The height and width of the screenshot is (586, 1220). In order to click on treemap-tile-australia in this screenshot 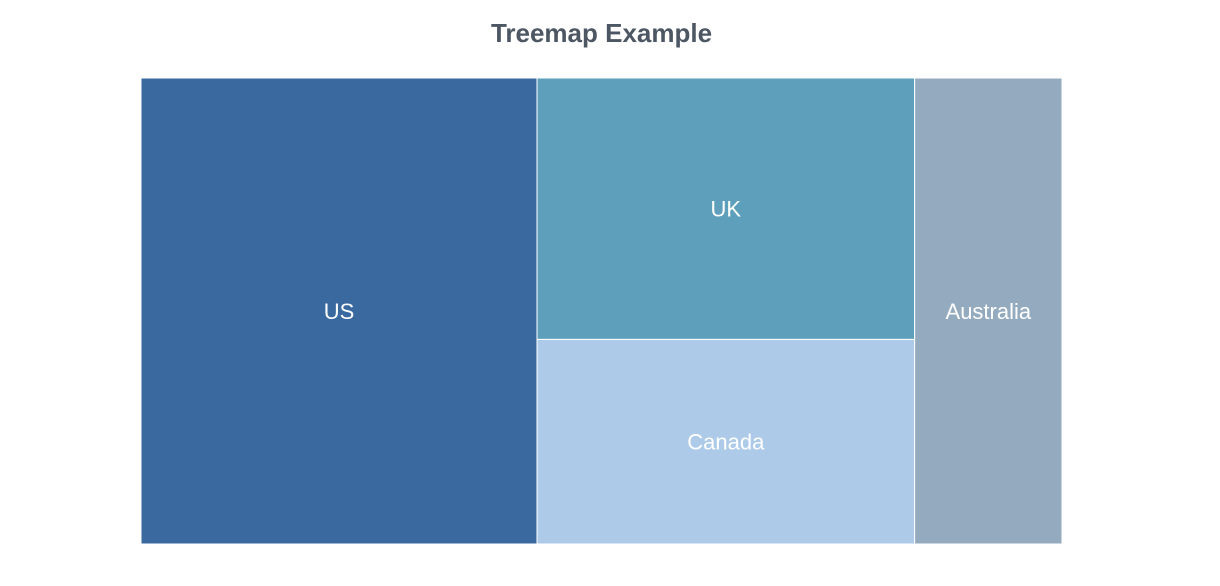, I will do `click(988, 311)`.